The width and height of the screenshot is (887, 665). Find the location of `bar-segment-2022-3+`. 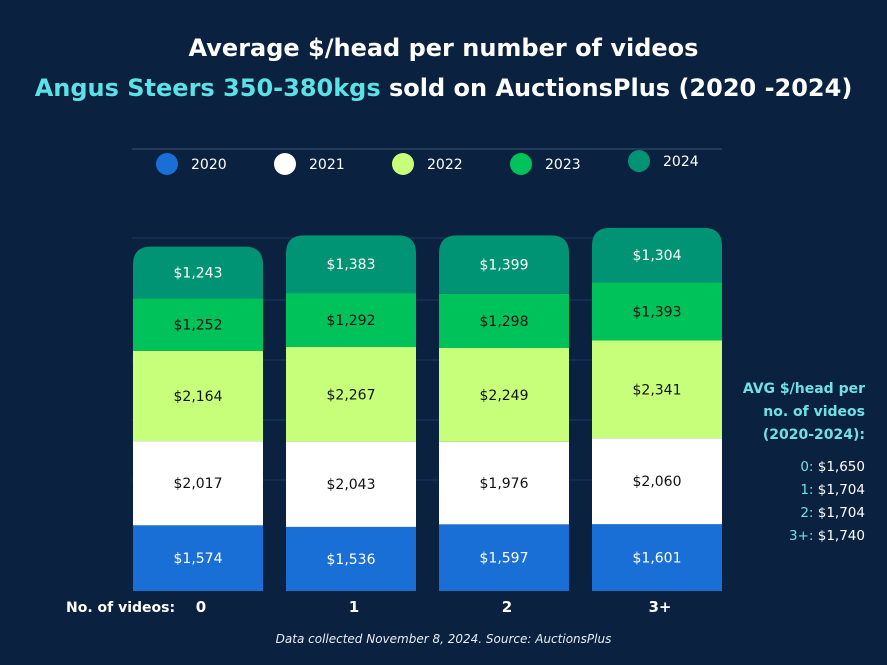

bar-segment-2022-3+ is located at coordinates (657, 389).